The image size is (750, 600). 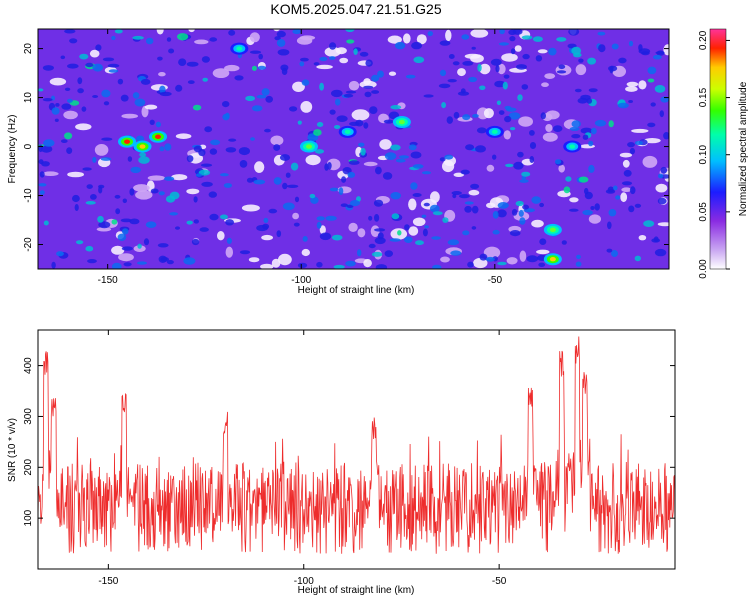 What do you see at coordinates (743, 148) in the screenshot?
I see `colorbar-label: Normalized spectral amplitude` at bounding box center [743, 148].